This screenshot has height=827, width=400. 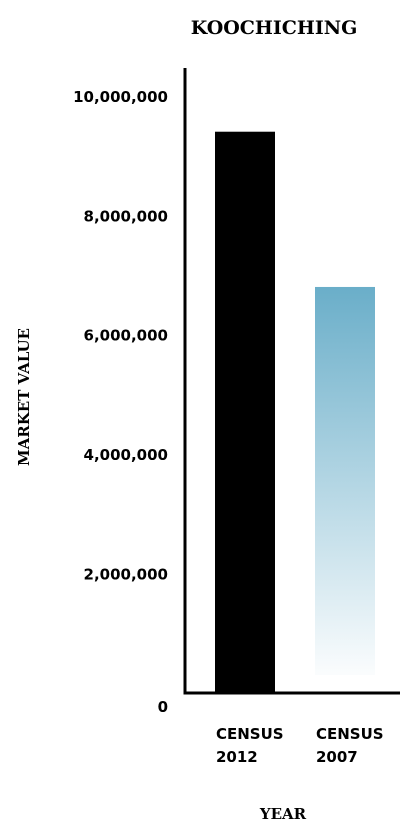 What do you see at coordinates (24, 397) in the screenshot?
I see `y-axis-label: MARKET VALUE` at bounding box center [24, 397].